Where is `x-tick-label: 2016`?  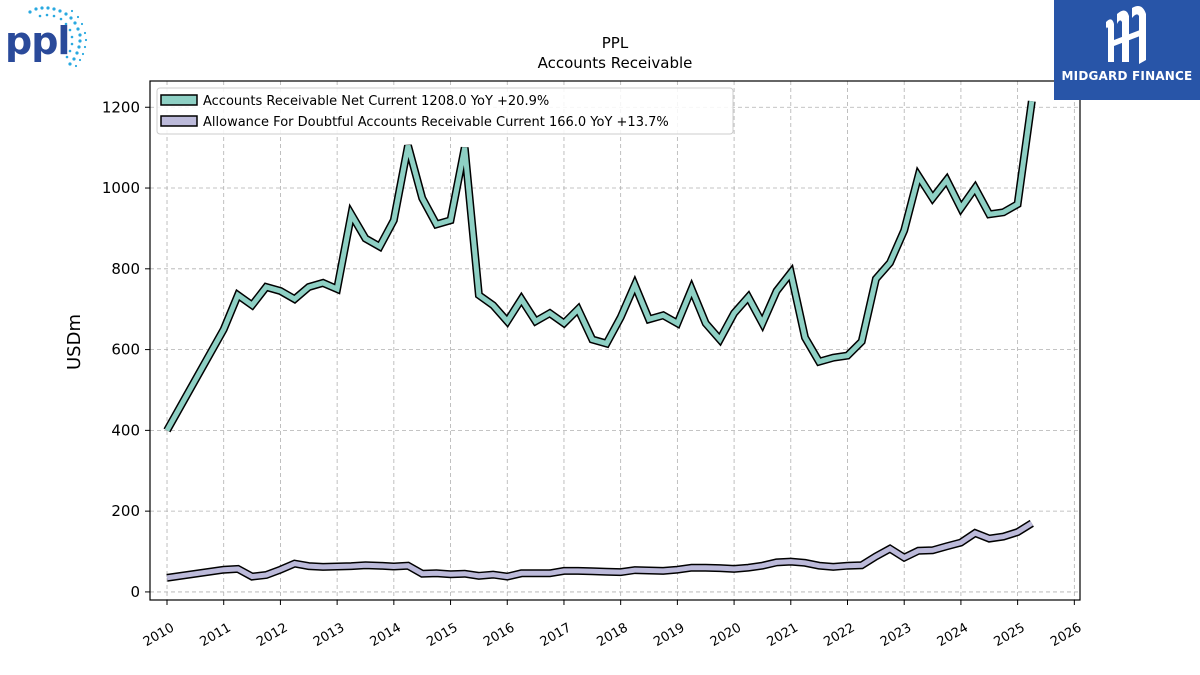 x-tick-label: 2016 is located at coordinates (499, 635).